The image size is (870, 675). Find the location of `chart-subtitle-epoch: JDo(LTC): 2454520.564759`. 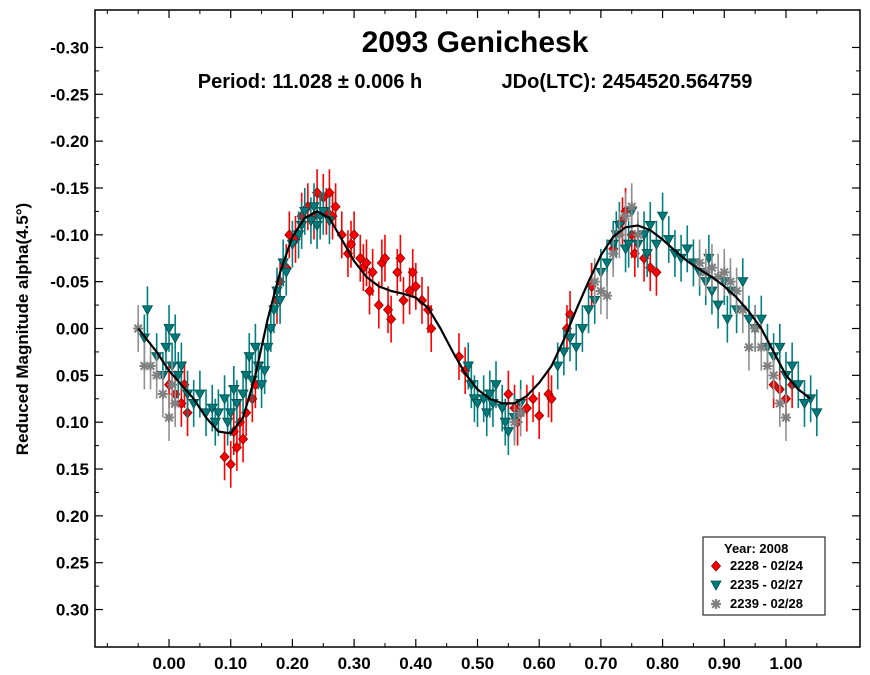

chart-subtitle-epoch: JDo(LTC): 2454520.564759 is located at coordinates (627, 82).